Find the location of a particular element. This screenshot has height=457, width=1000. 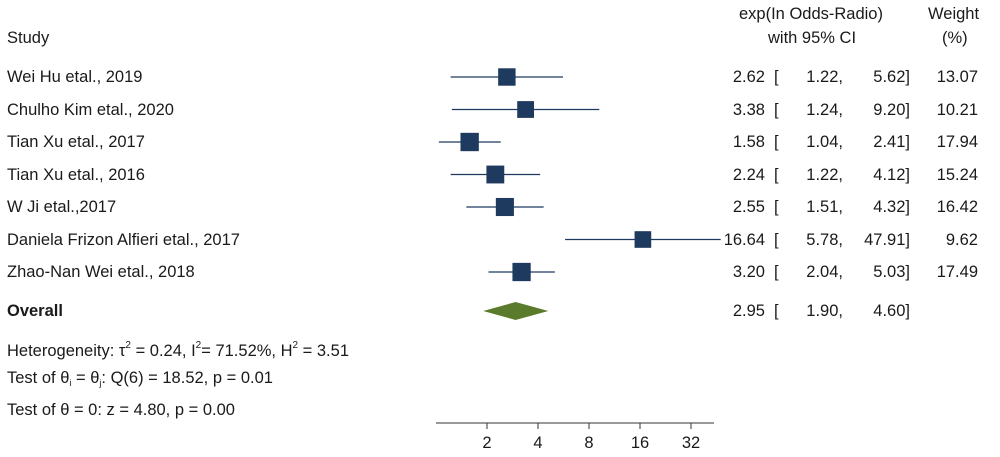

study-name: Tian Xu etal., 2016 is located at coordinates (76, 174).